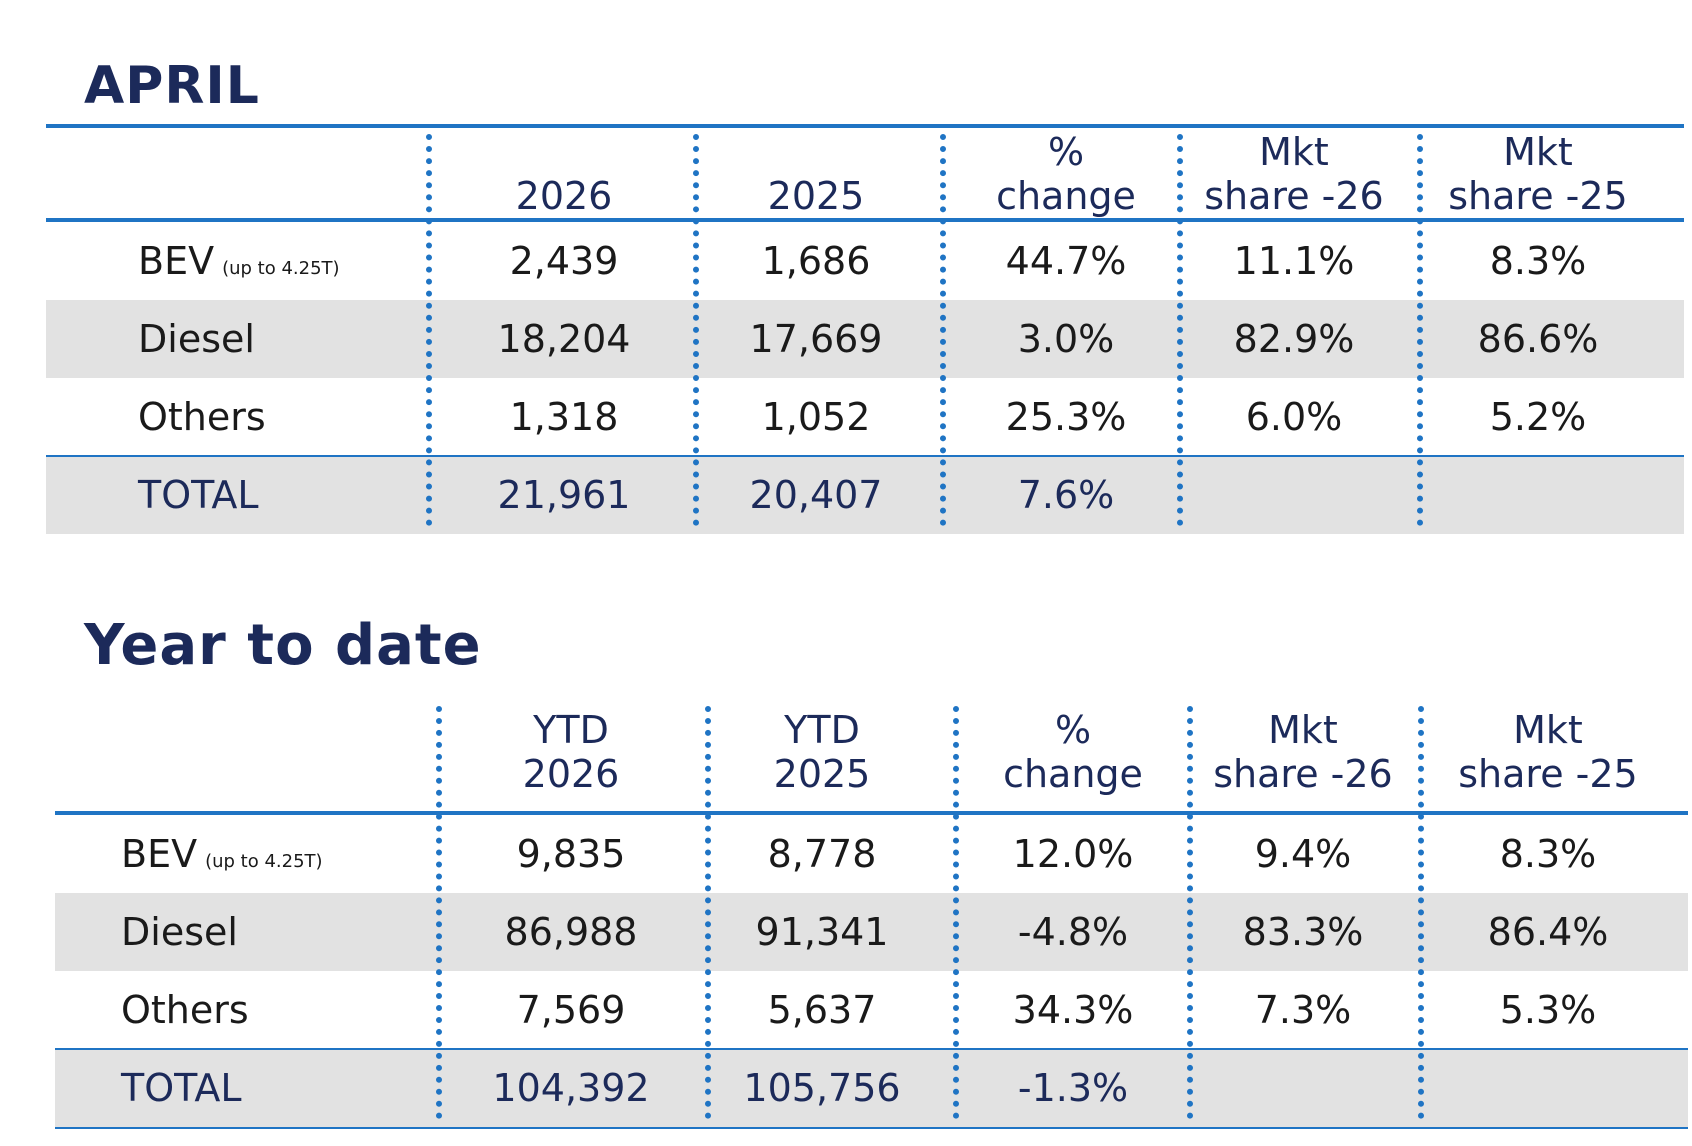 Image resolution: width=1692 pixels, height=1146 pixels. Describe the element at coordinates (1066, 152) in the screenshot. I see `april-header-line1: %` at that location.